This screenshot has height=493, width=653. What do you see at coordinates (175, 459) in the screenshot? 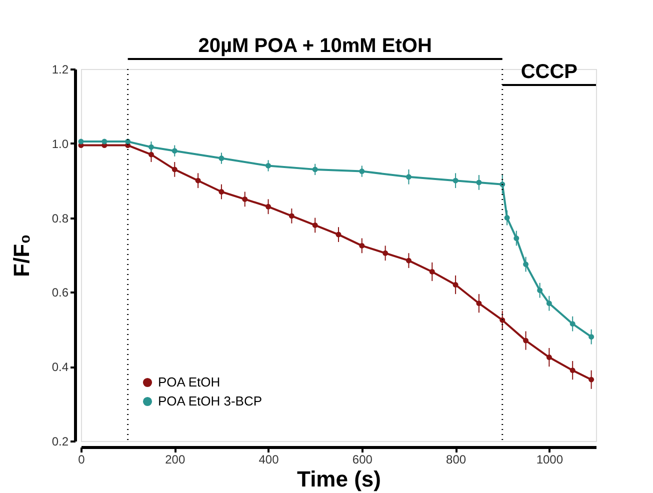
I see `x-tick-label: 200` at bounding box center [175, 459].